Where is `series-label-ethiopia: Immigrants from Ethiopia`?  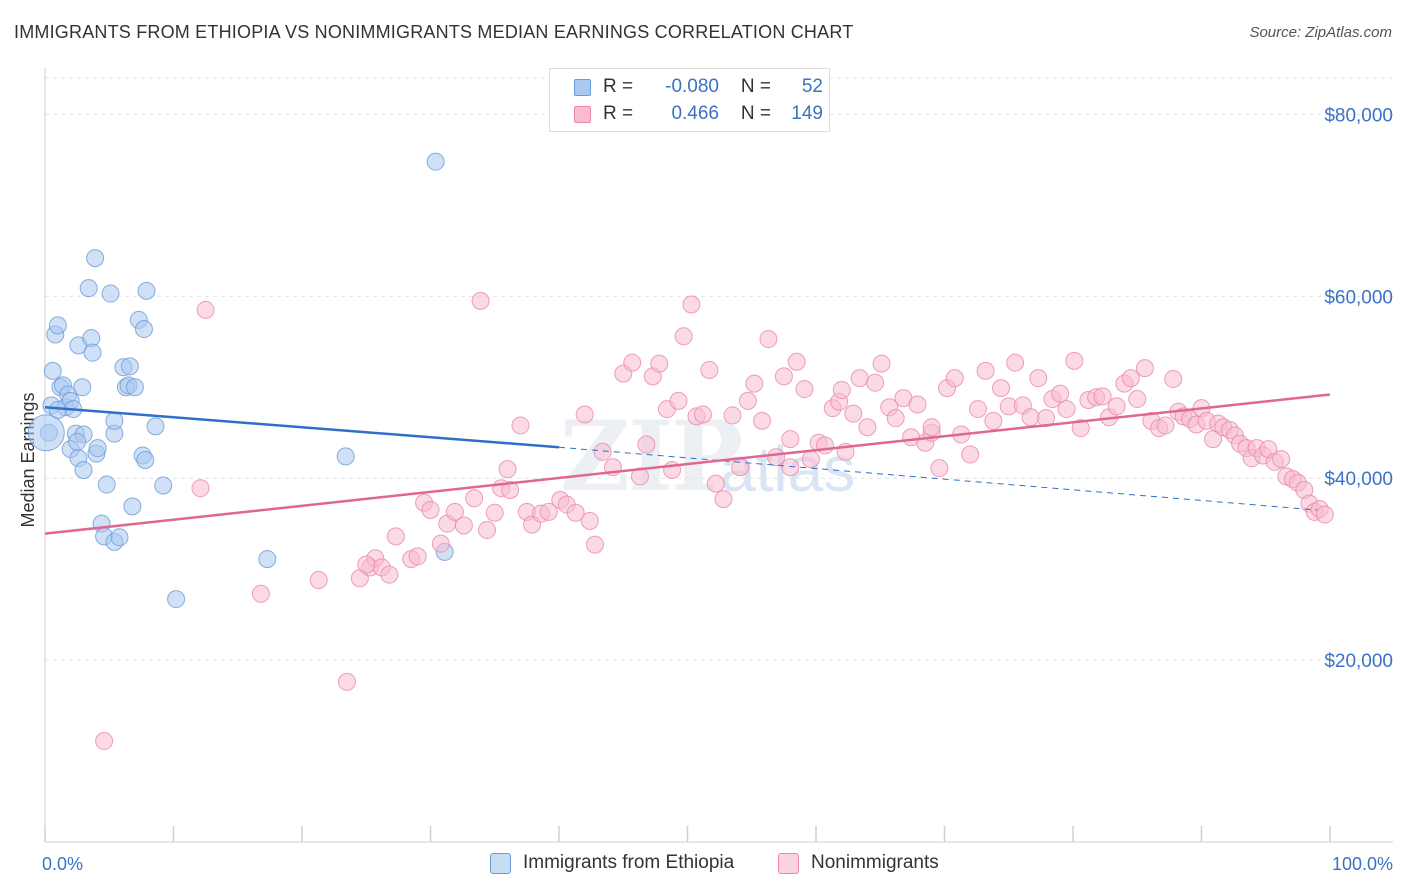 series-label-ethiopia: Immigrants from Ethiopia is located at coordinates (629, 862).